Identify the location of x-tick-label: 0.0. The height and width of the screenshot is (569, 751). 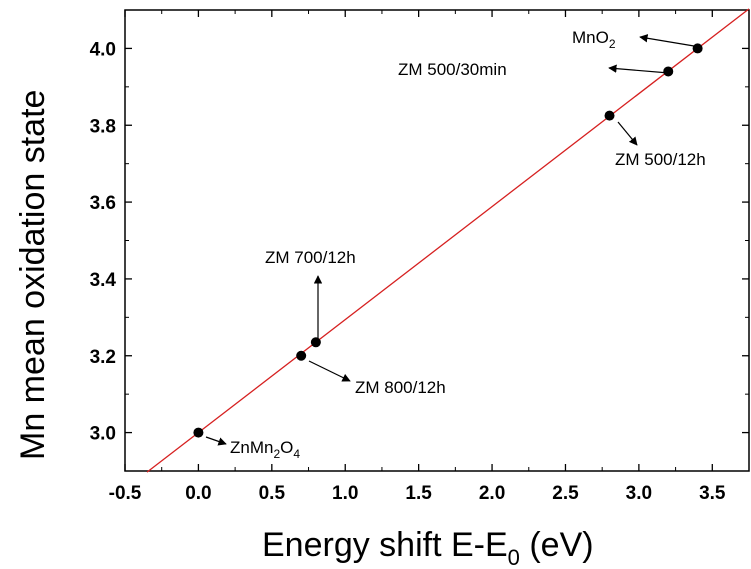
(198, 493).